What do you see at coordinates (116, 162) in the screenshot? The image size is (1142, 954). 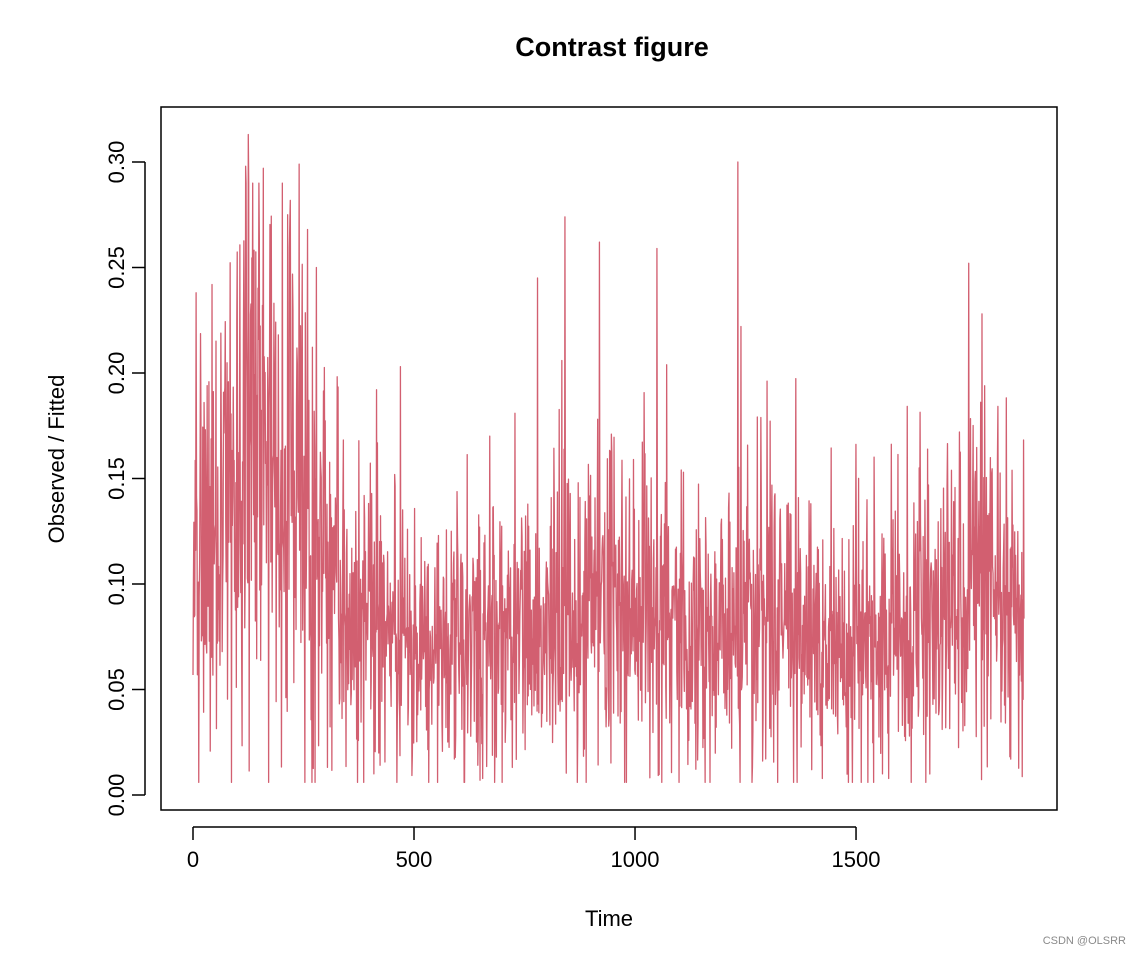 I see `y-tick-label: 0.30` at bounding box center [116, 162].